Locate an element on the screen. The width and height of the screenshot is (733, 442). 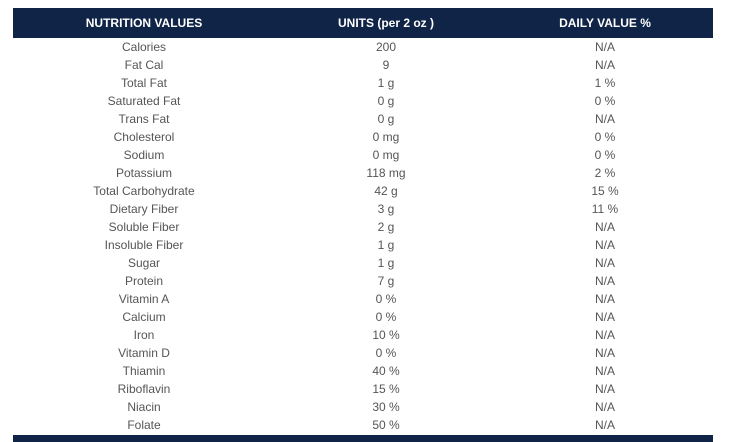
header-daily-value: DAILY VALUE % is located at coordinates (605, 23).